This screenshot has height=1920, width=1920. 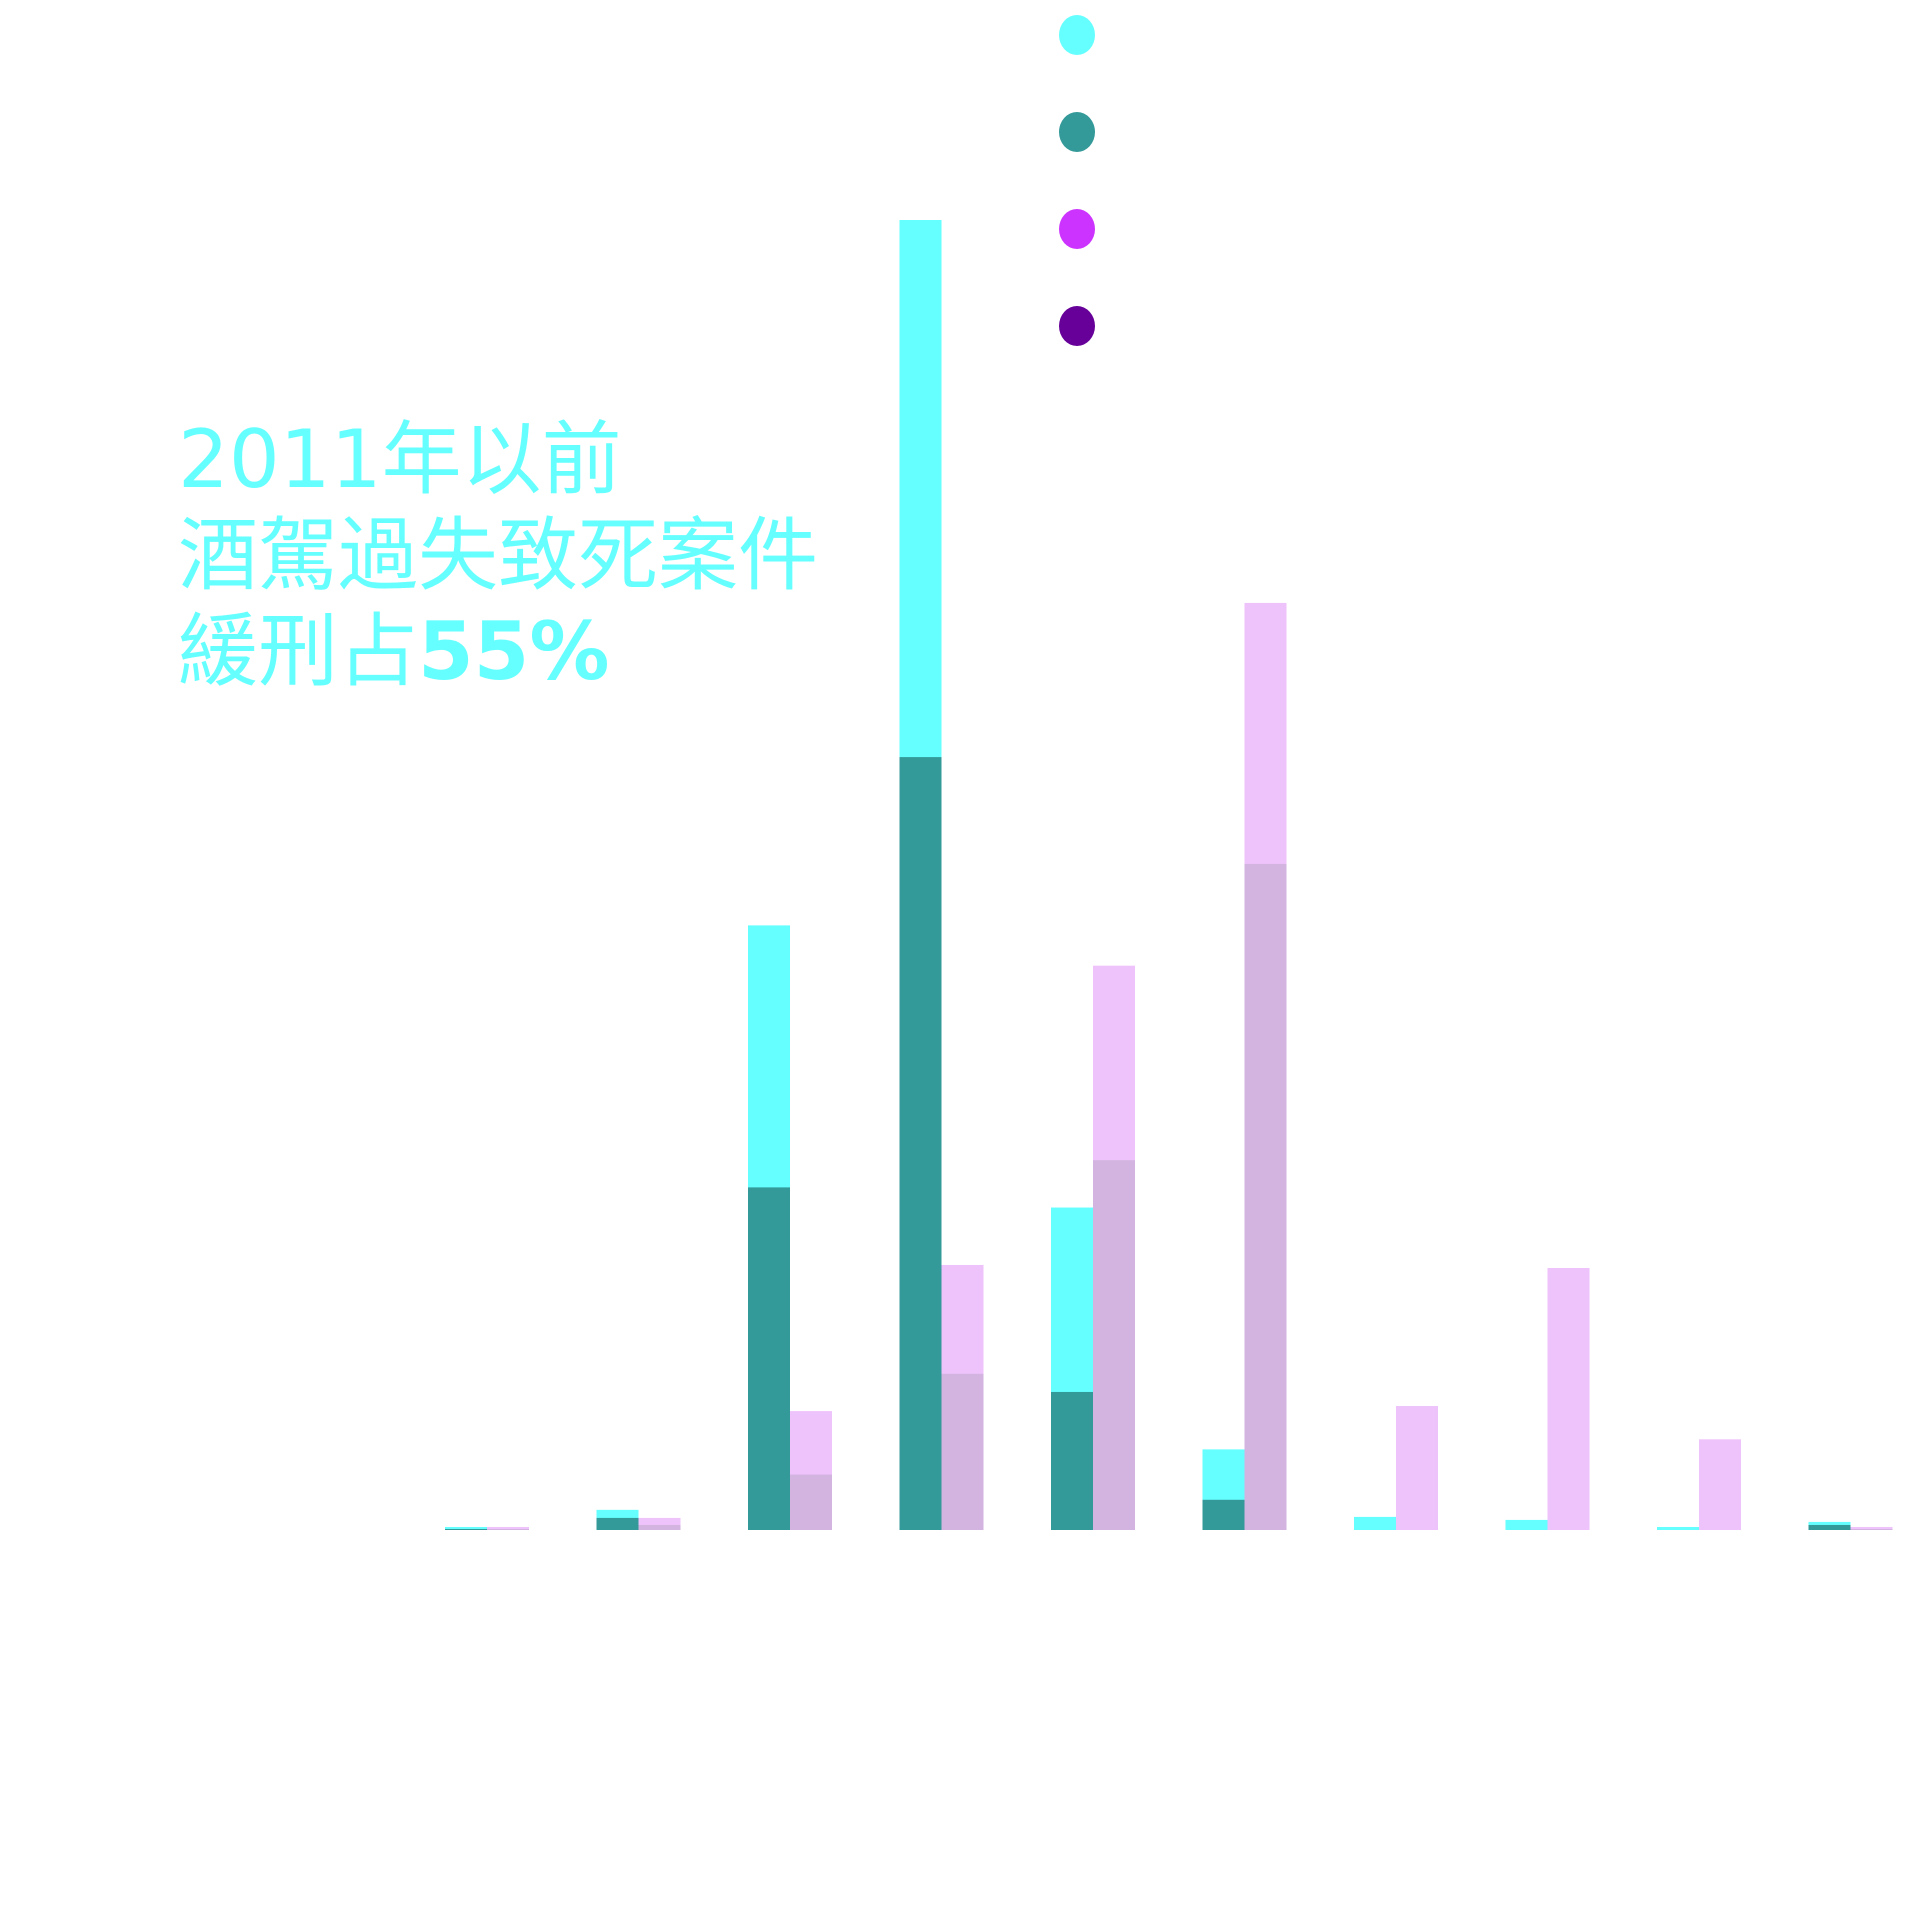 What do you see at coordinates (298, 651) in the screenshot?
I see `annotation-line-3-text: 緩刑占` at bounding box center [298, 651].